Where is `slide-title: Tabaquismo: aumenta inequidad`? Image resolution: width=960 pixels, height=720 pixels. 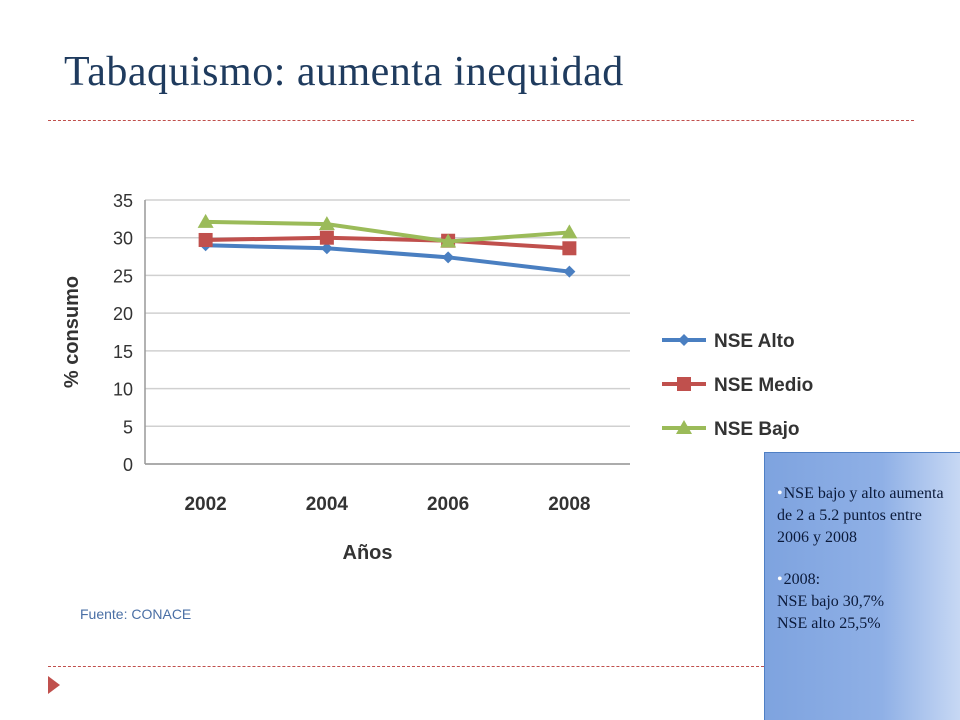
slide-title: Tabaquismo: aumenta inequidad is located at coordinates (344, 72).